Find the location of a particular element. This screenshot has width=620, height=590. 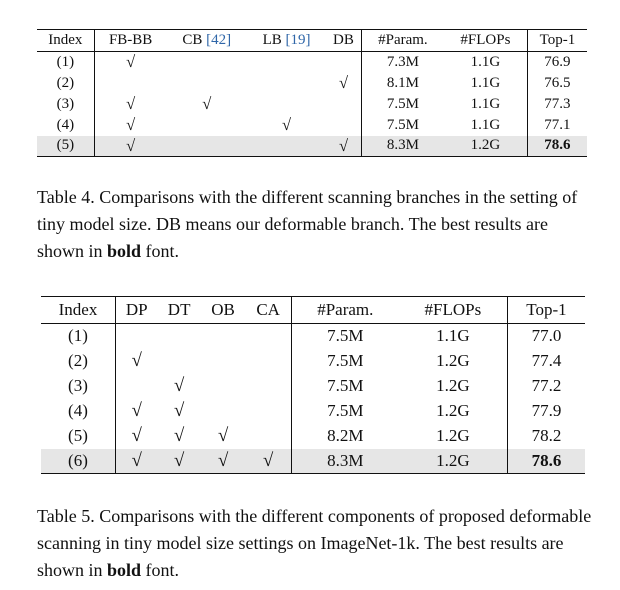

table-row: (4) √ √ 7.5M 1.2G 77.9 is located at coordinates (313, 411).